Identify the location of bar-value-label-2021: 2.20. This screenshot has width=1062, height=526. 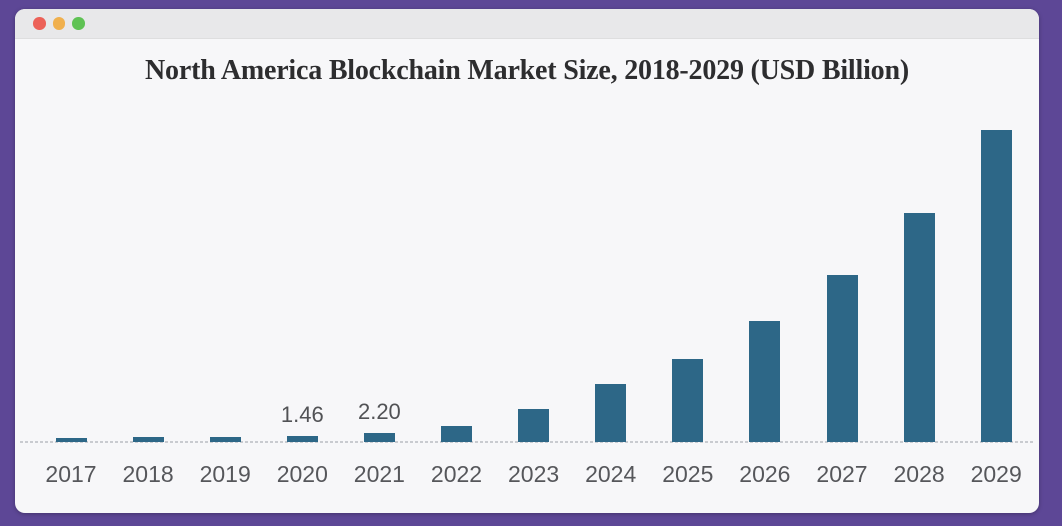
(379, 411).